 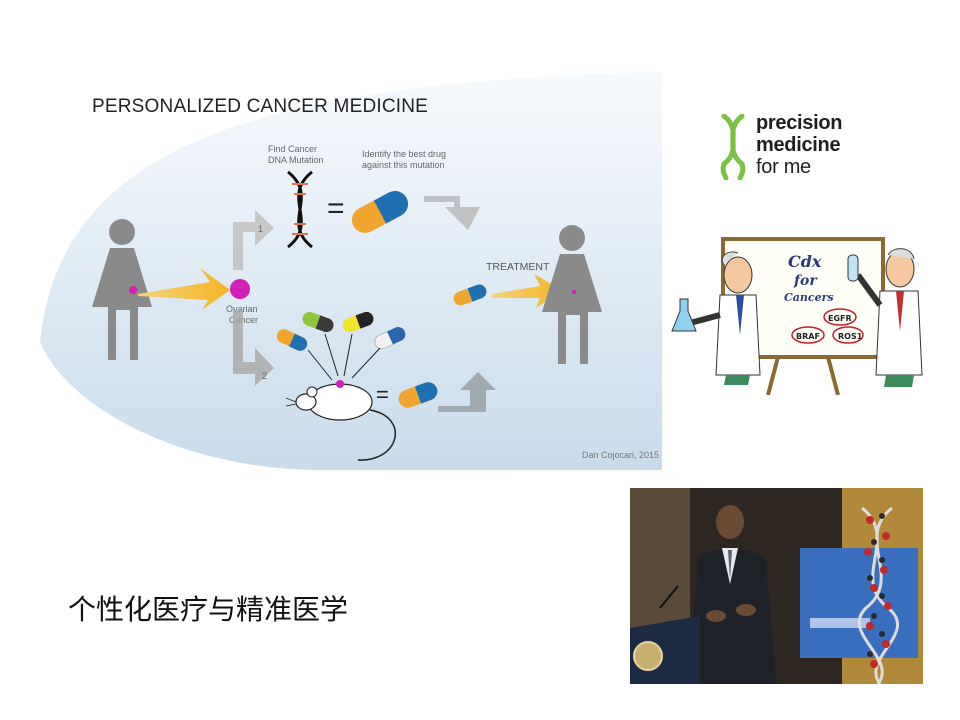 I want to click on gene-egfr: EGFR, so click(x=840, y=318).